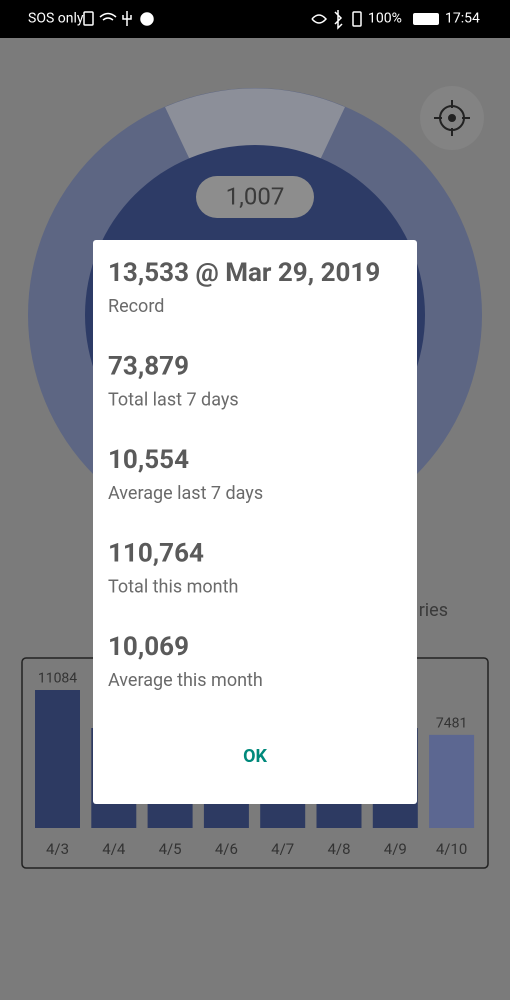 The width and height of the screenshot is (510, 1000). Describe the element at coordinates (57, 849) in the screenshot. I see `x-tick-label: 4/3` at that location.